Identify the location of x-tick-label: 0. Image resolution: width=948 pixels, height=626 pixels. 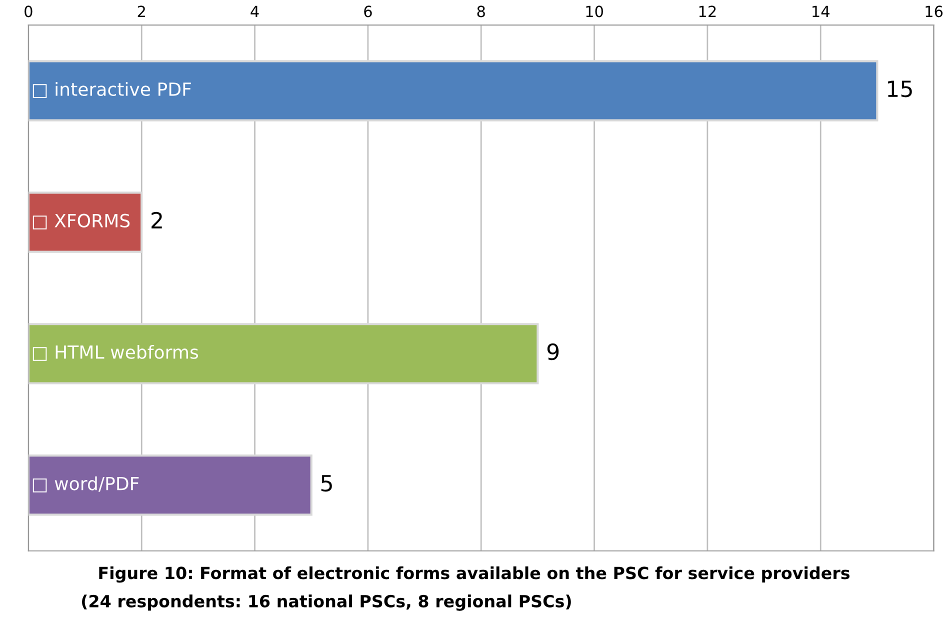
(28, 12).